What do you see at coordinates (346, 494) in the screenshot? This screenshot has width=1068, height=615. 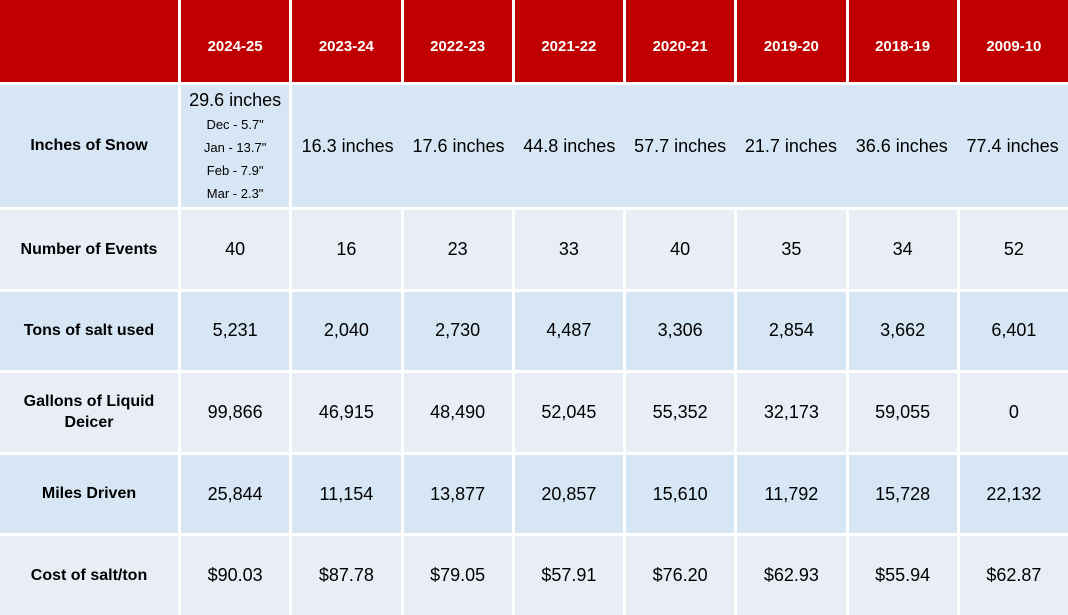 I see `value-cell-miles-driven-2023-24: 11,154` at bounding box center [346, 494].